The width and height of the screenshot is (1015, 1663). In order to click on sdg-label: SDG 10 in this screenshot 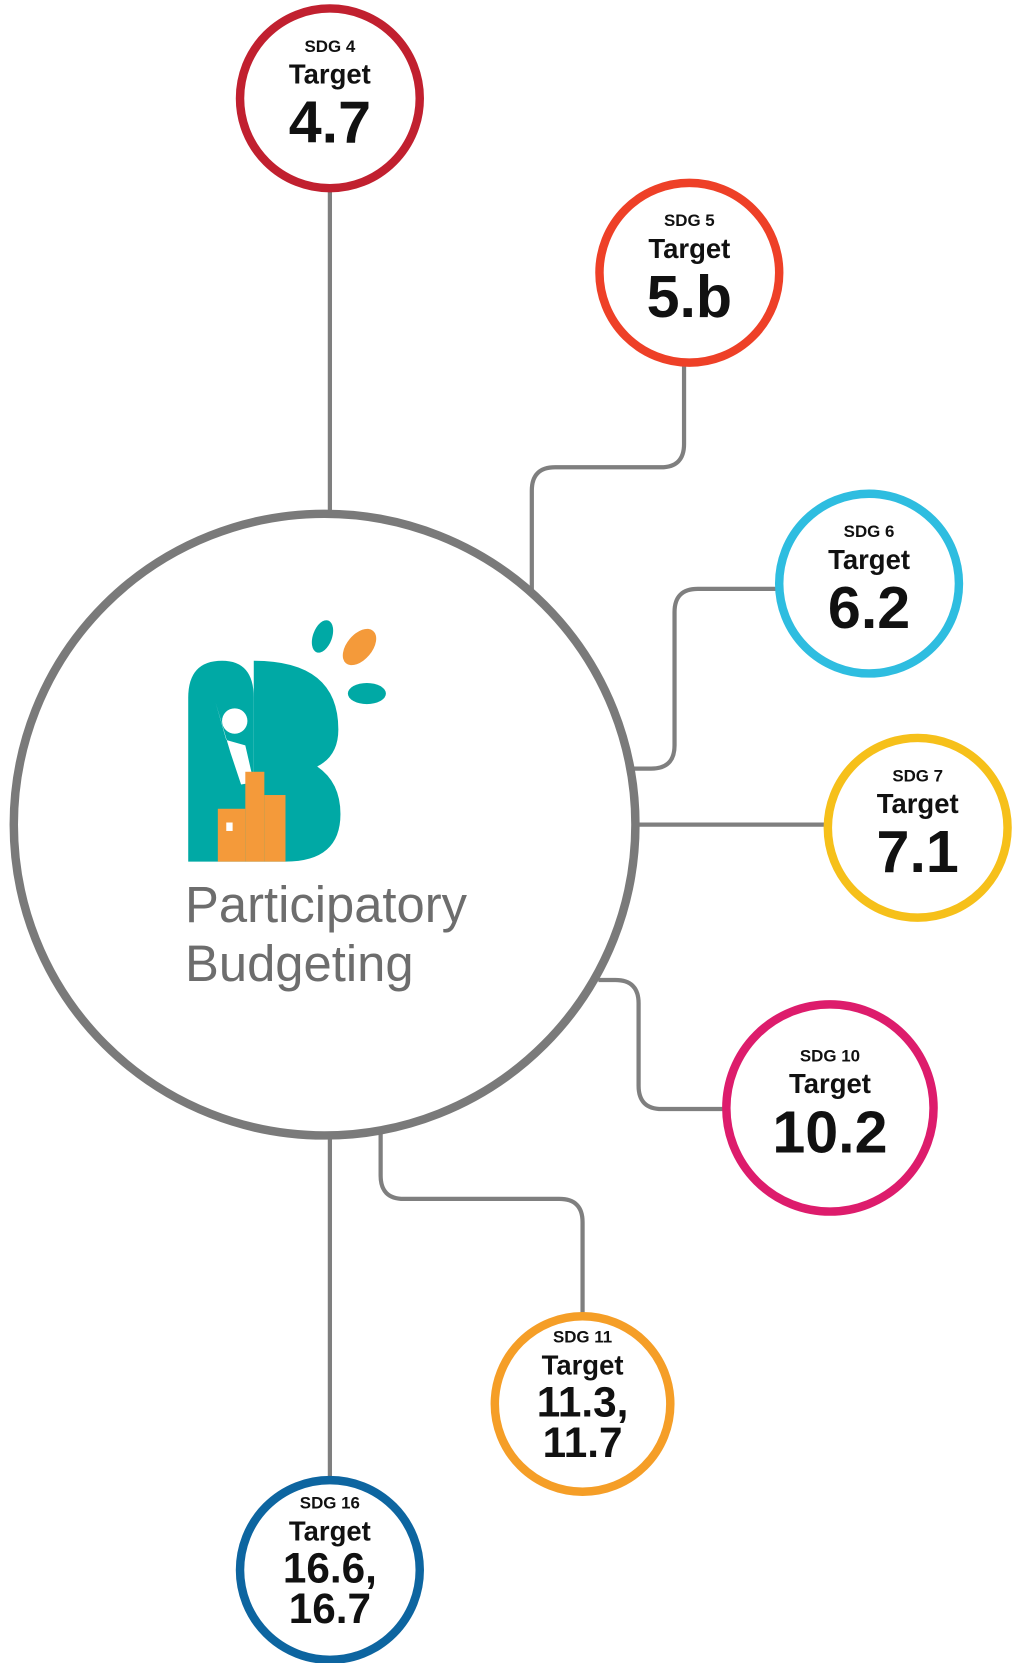, I will do `click(830, 1055)`.